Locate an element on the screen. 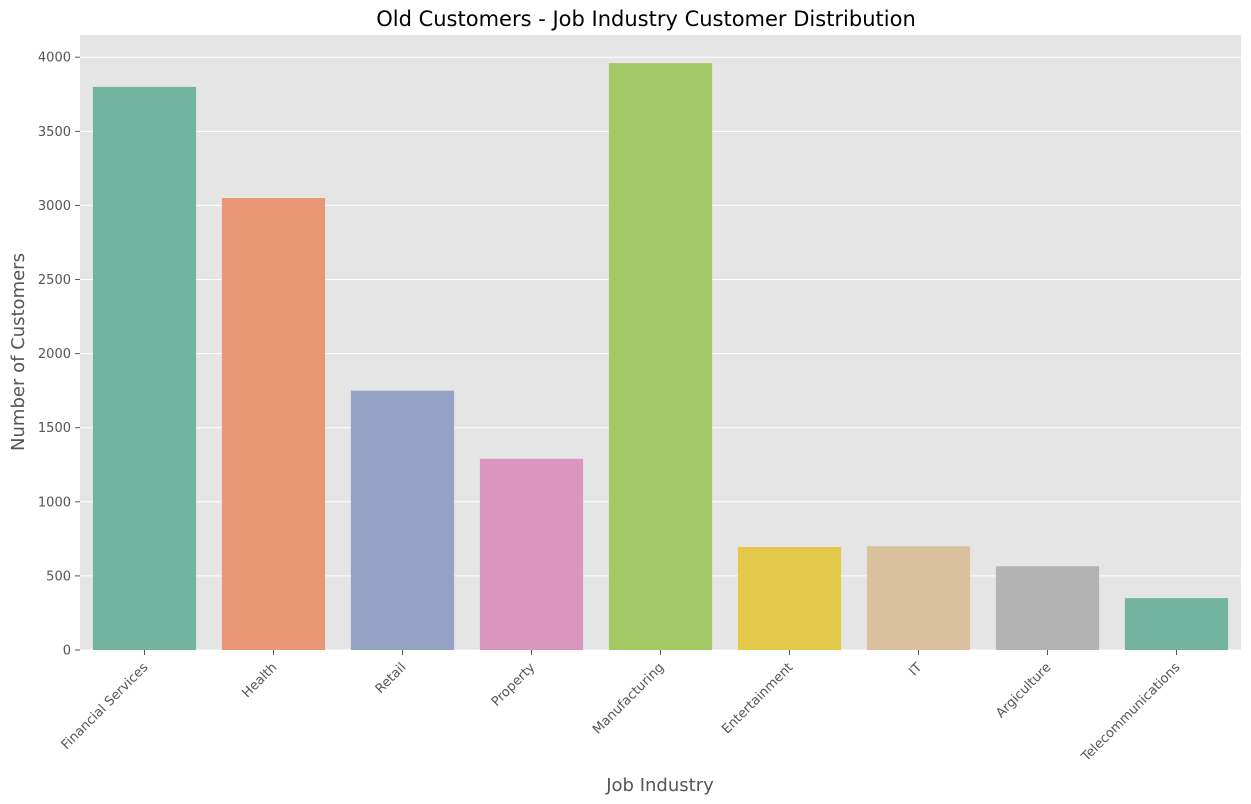  bar-it is located at coordinates (918, 598).